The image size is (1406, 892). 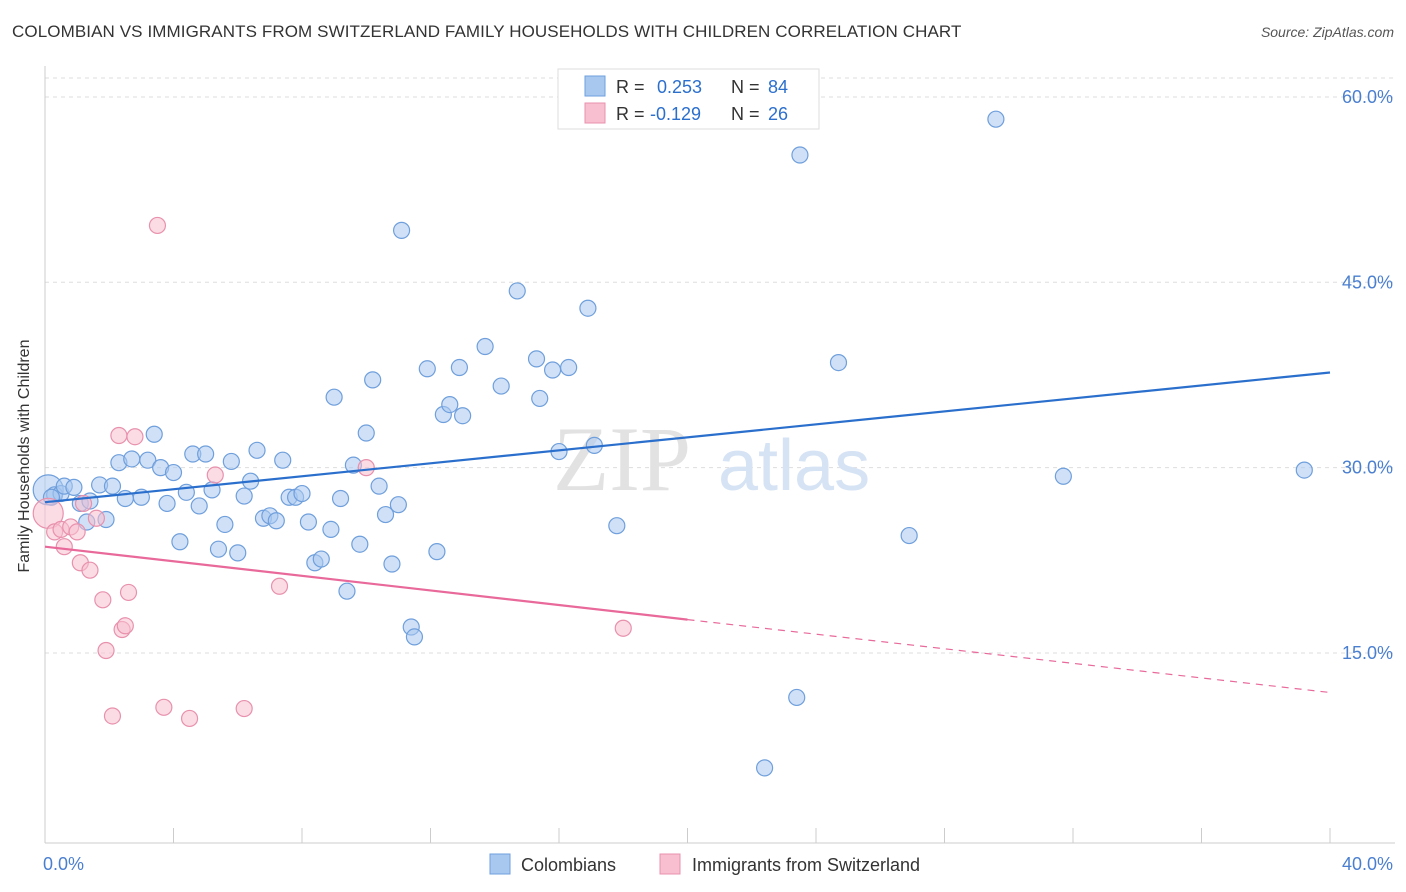 I want to click on legend-r-label-2: R =, so click(x=630, y=114).